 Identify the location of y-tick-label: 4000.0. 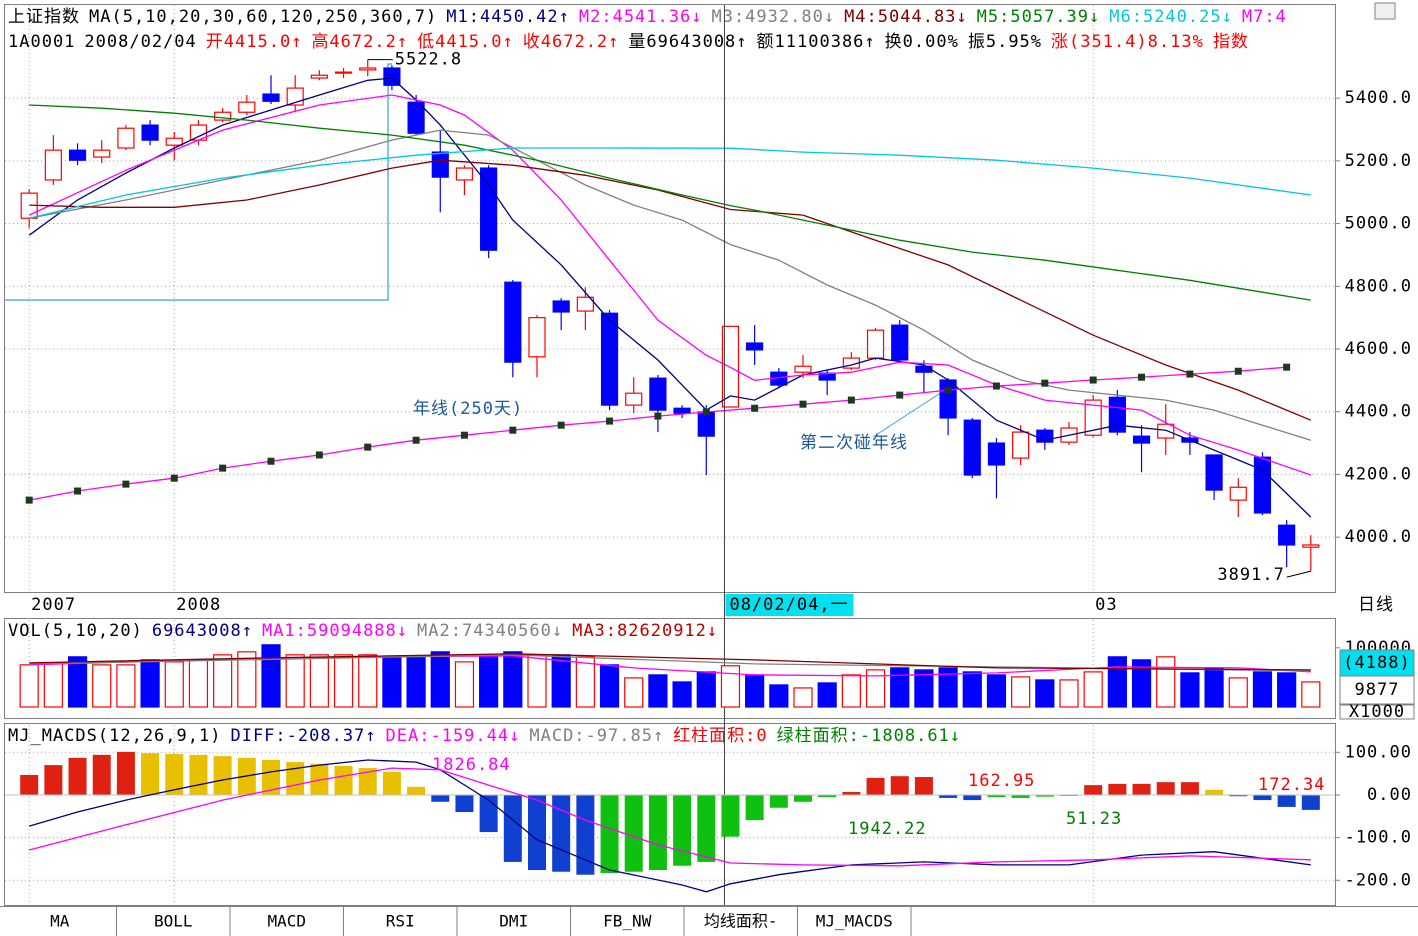
(1378, 537).